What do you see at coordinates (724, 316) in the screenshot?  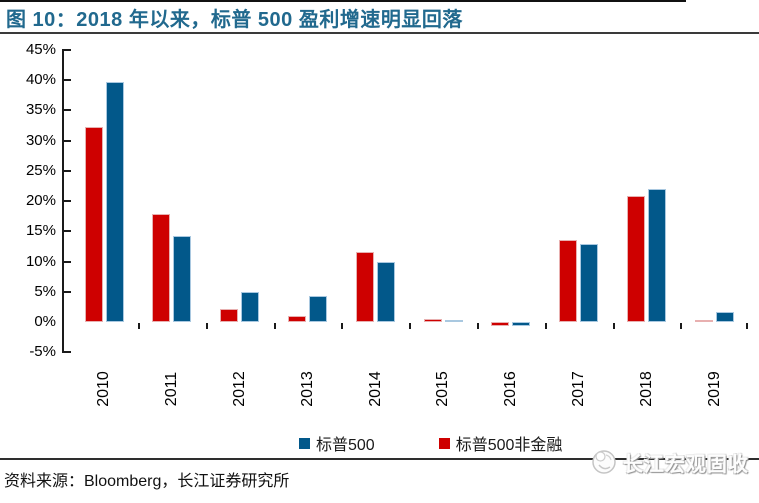 I see `bar-2019-sp500` at bounding box center [724, 316].